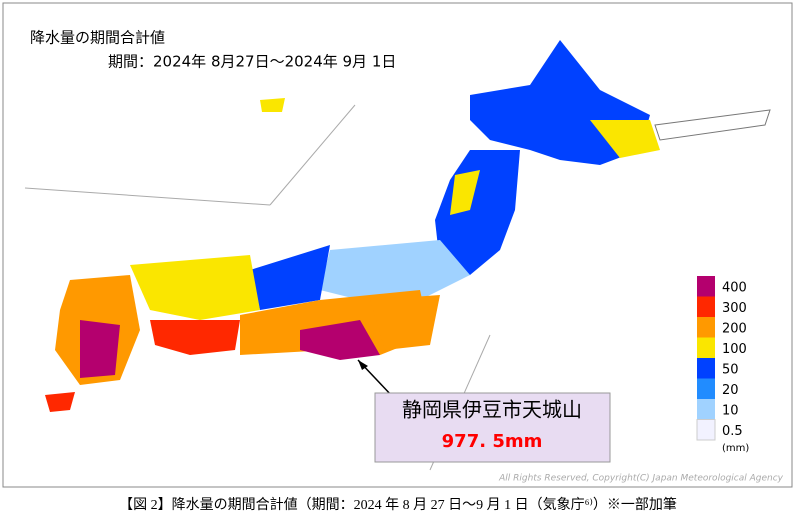 Image resolution: width=796 pixels, height=525 pixels. Describe the element at coordinates (465, 192) in the screenshot. I see `tohoku-west` at that location.